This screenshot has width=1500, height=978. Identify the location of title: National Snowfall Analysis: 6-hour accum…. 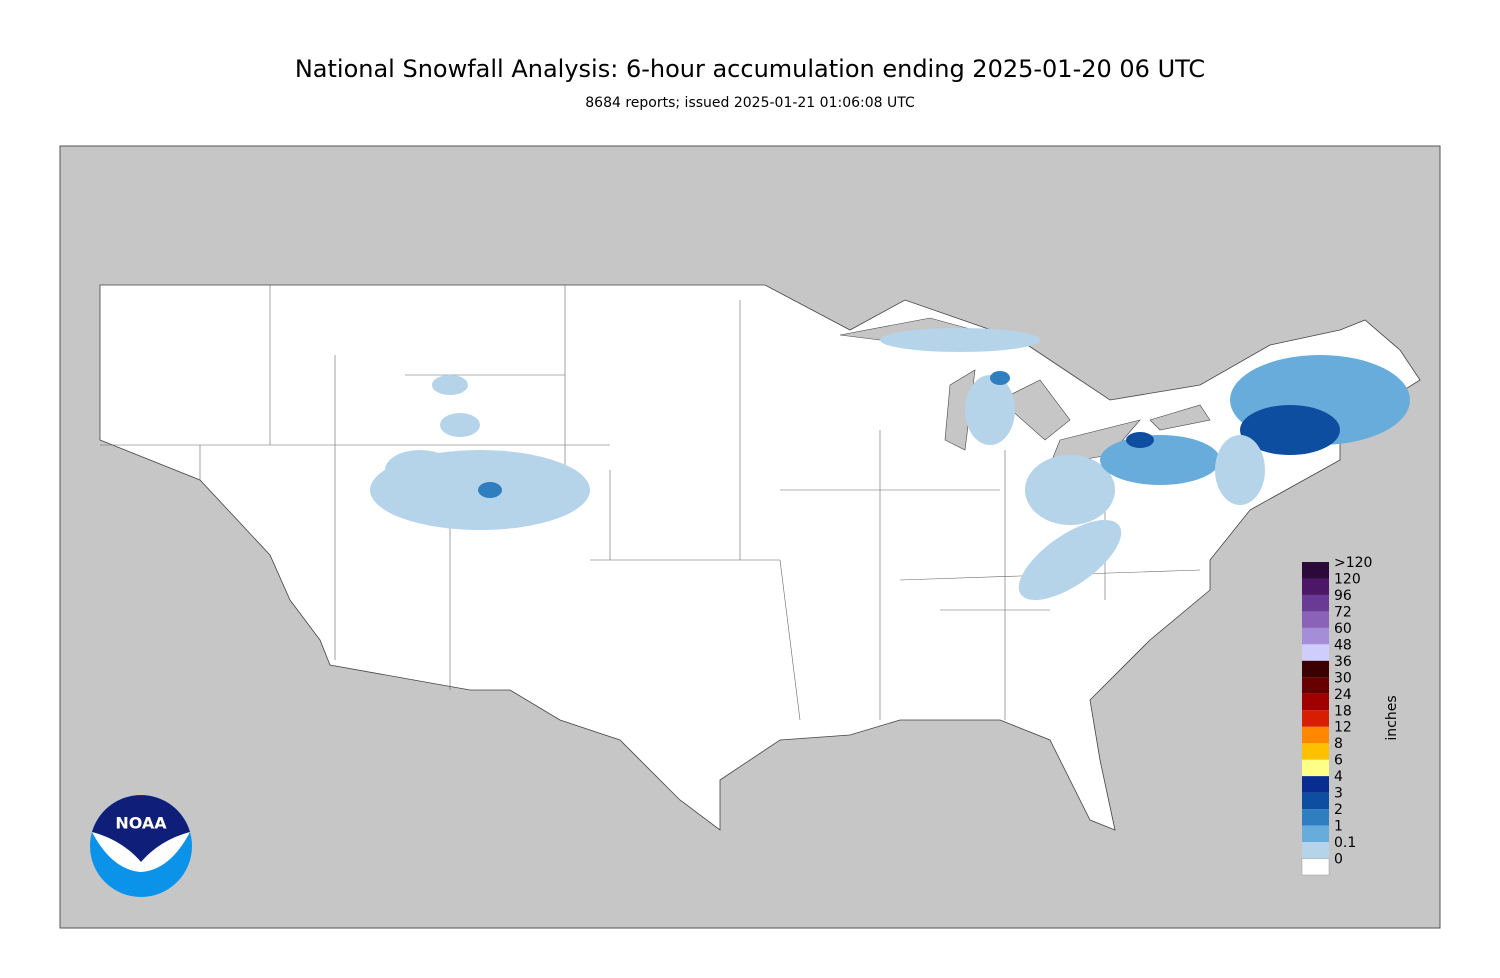
(750, 69).